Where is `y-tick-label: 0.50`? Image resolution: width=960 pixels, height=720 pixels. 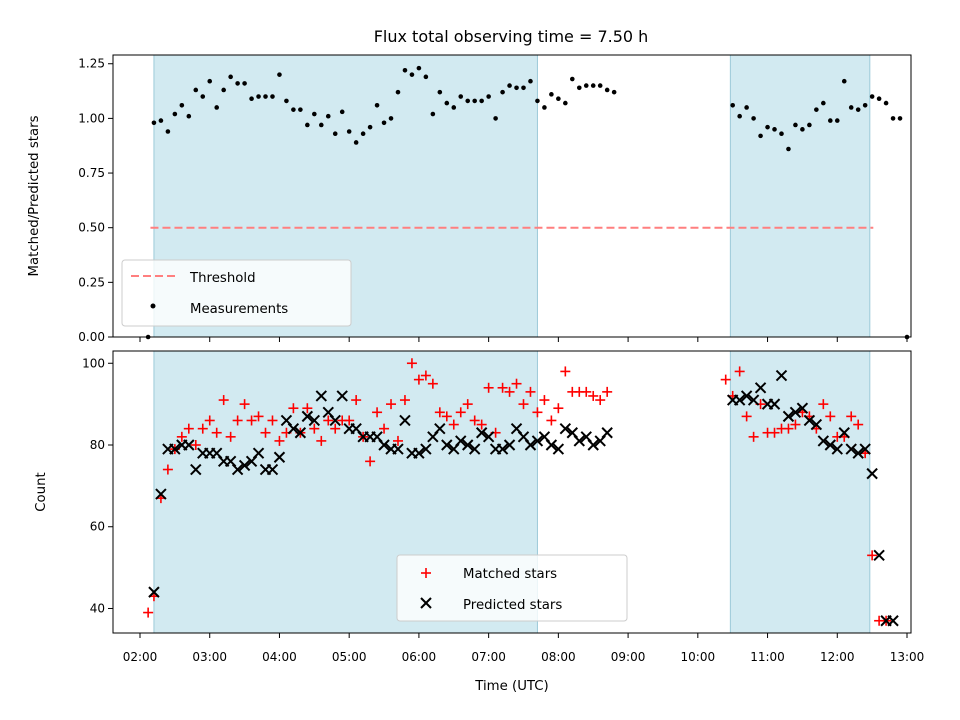
y-tick-label: 0.50 is located at coordinates (91, 228).